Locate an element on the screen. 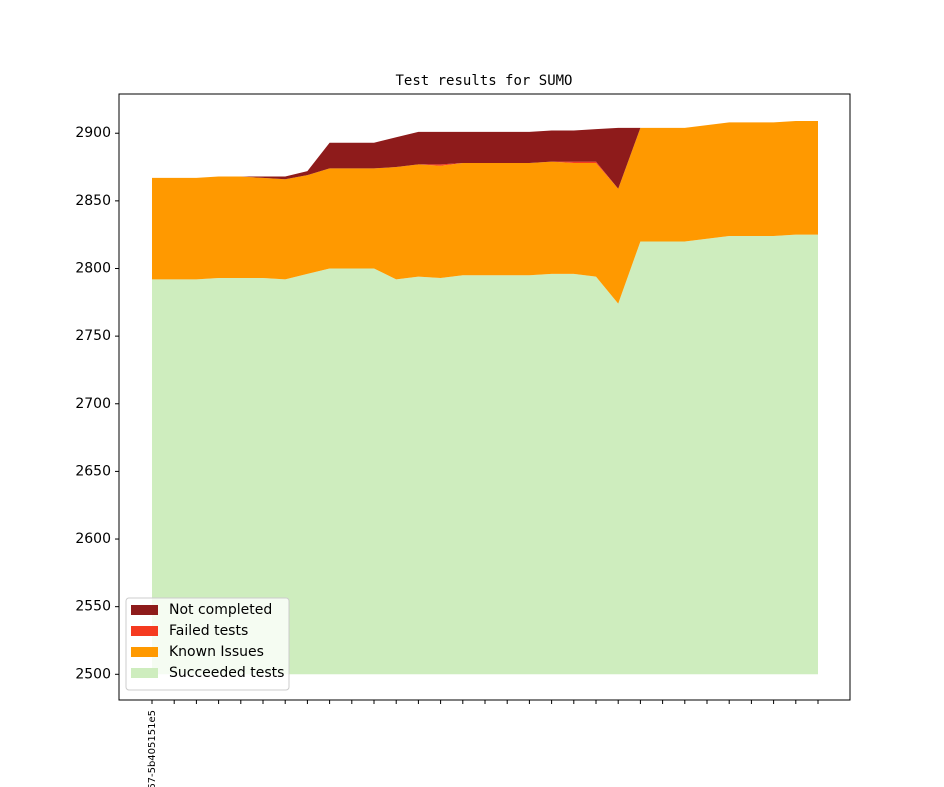  legend-label: Not completed is located at coordinates (220, 610).